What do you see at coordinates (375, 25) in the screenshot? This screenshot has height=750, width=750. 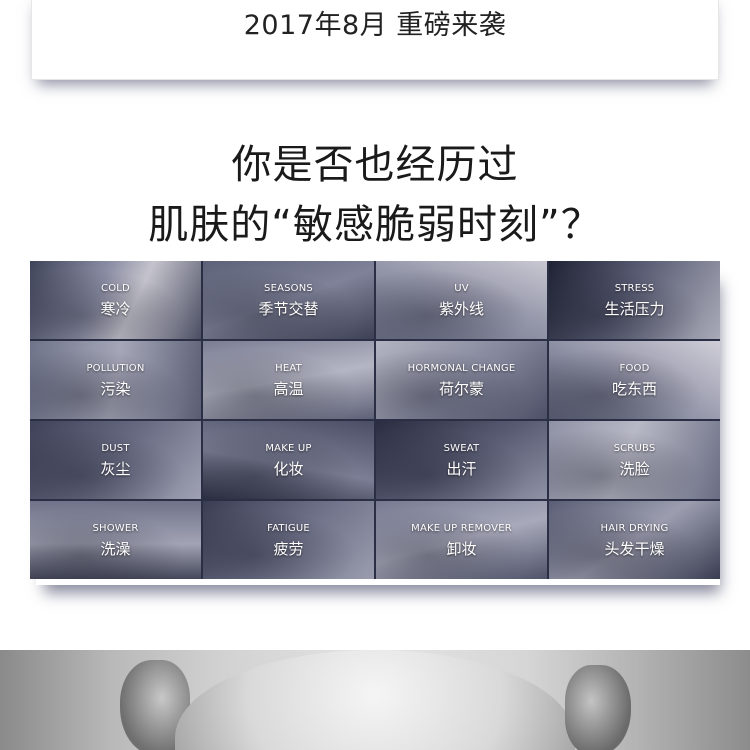 I see `launch-date-text: 2017年8月 重磅来袭` at bounding box center [375, 25].